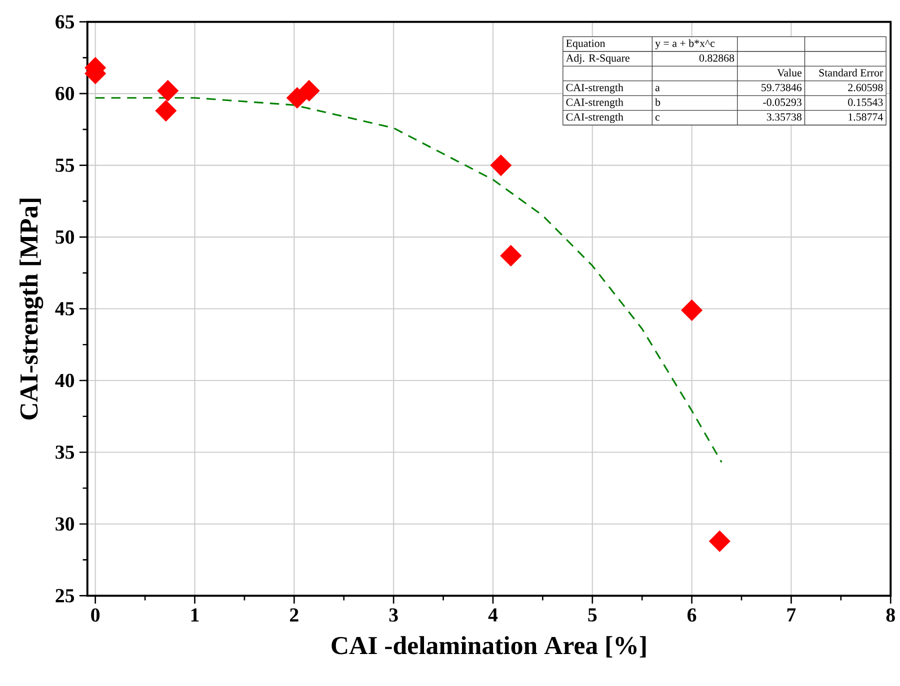 This screenshot has height=686, width=900. Describe the element at coordinates (657, 89) in the screenshot. I see `annotation: a` at that location.